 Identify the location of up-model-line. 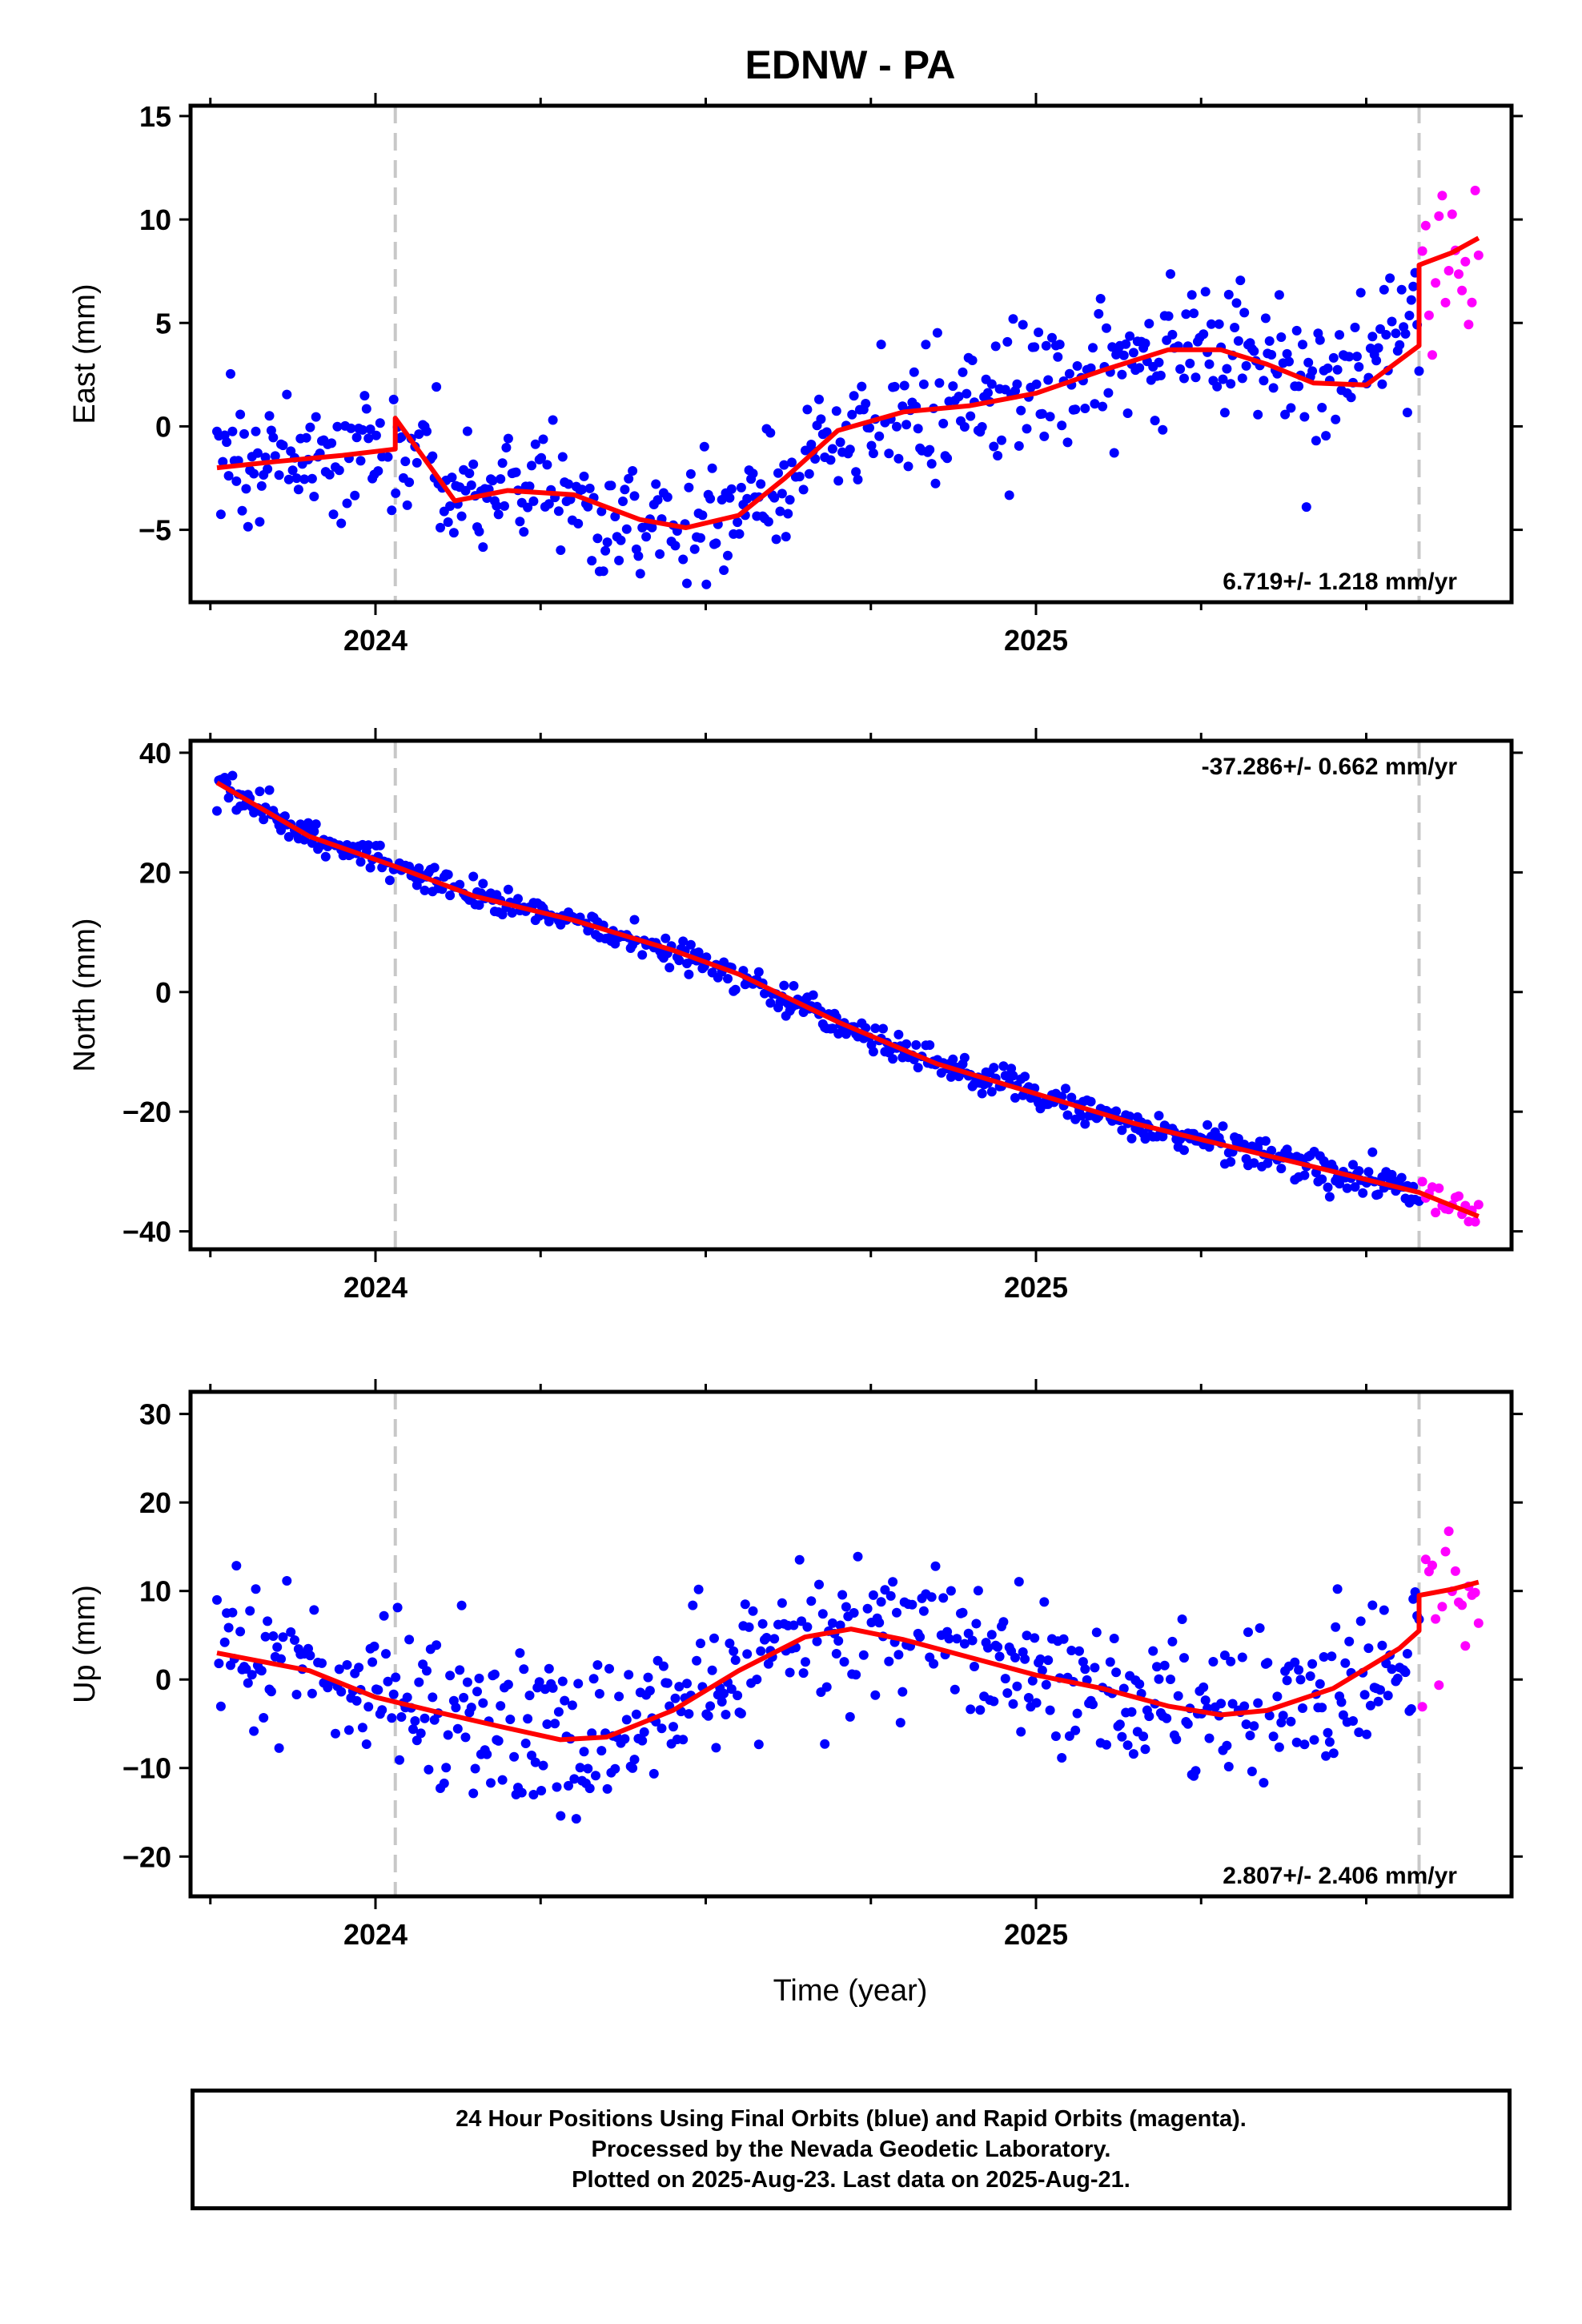
(848, 1661).